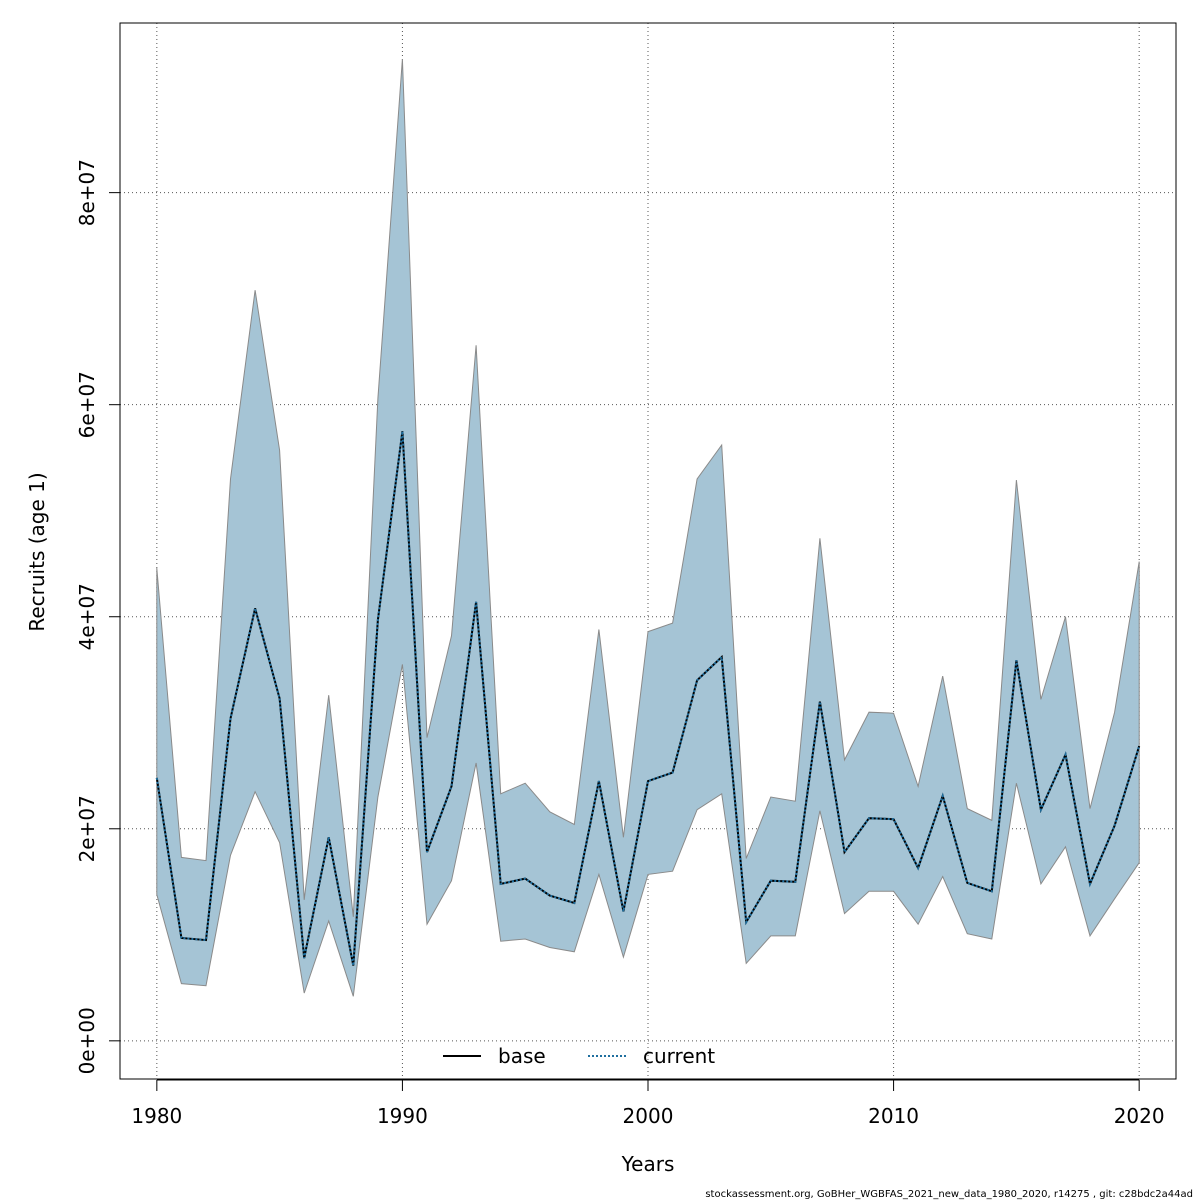  I want to click on x-tick-label-1990: 1990, so click(402, 1116).